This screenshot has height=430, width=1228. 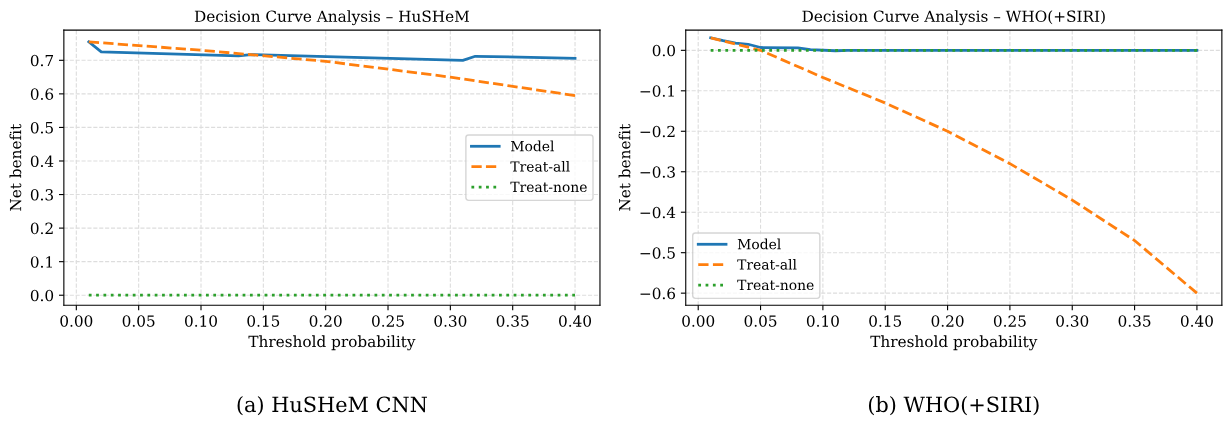 What do you see at coordinates (41, 228) in the screenshot?
I see `y-tick-label: 0.2` at bounding box center [41, 228].